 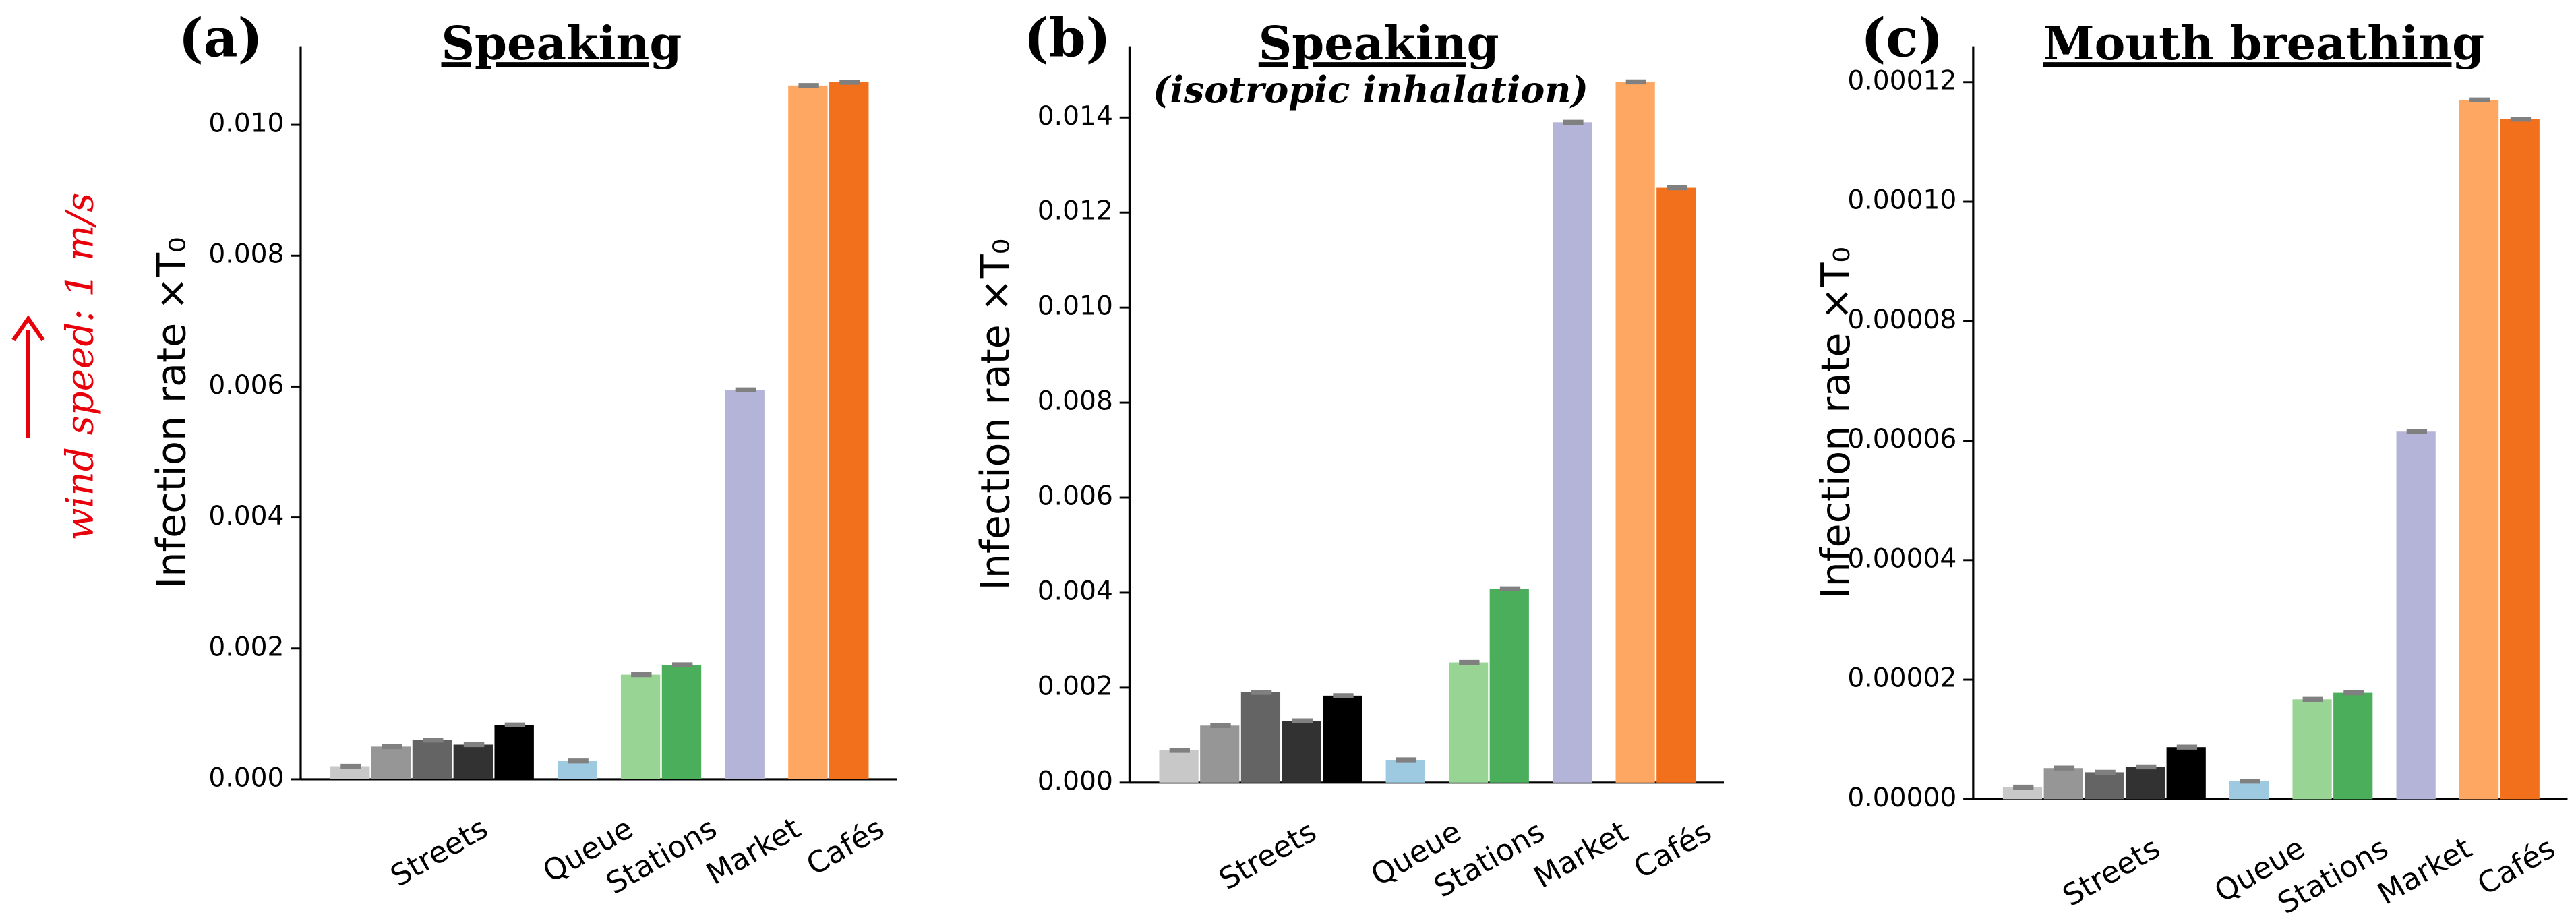 What do you see at coordinates (28, 328) in the screenshot?
I see `wind-arrow-head` at bounding box center [28, 328].